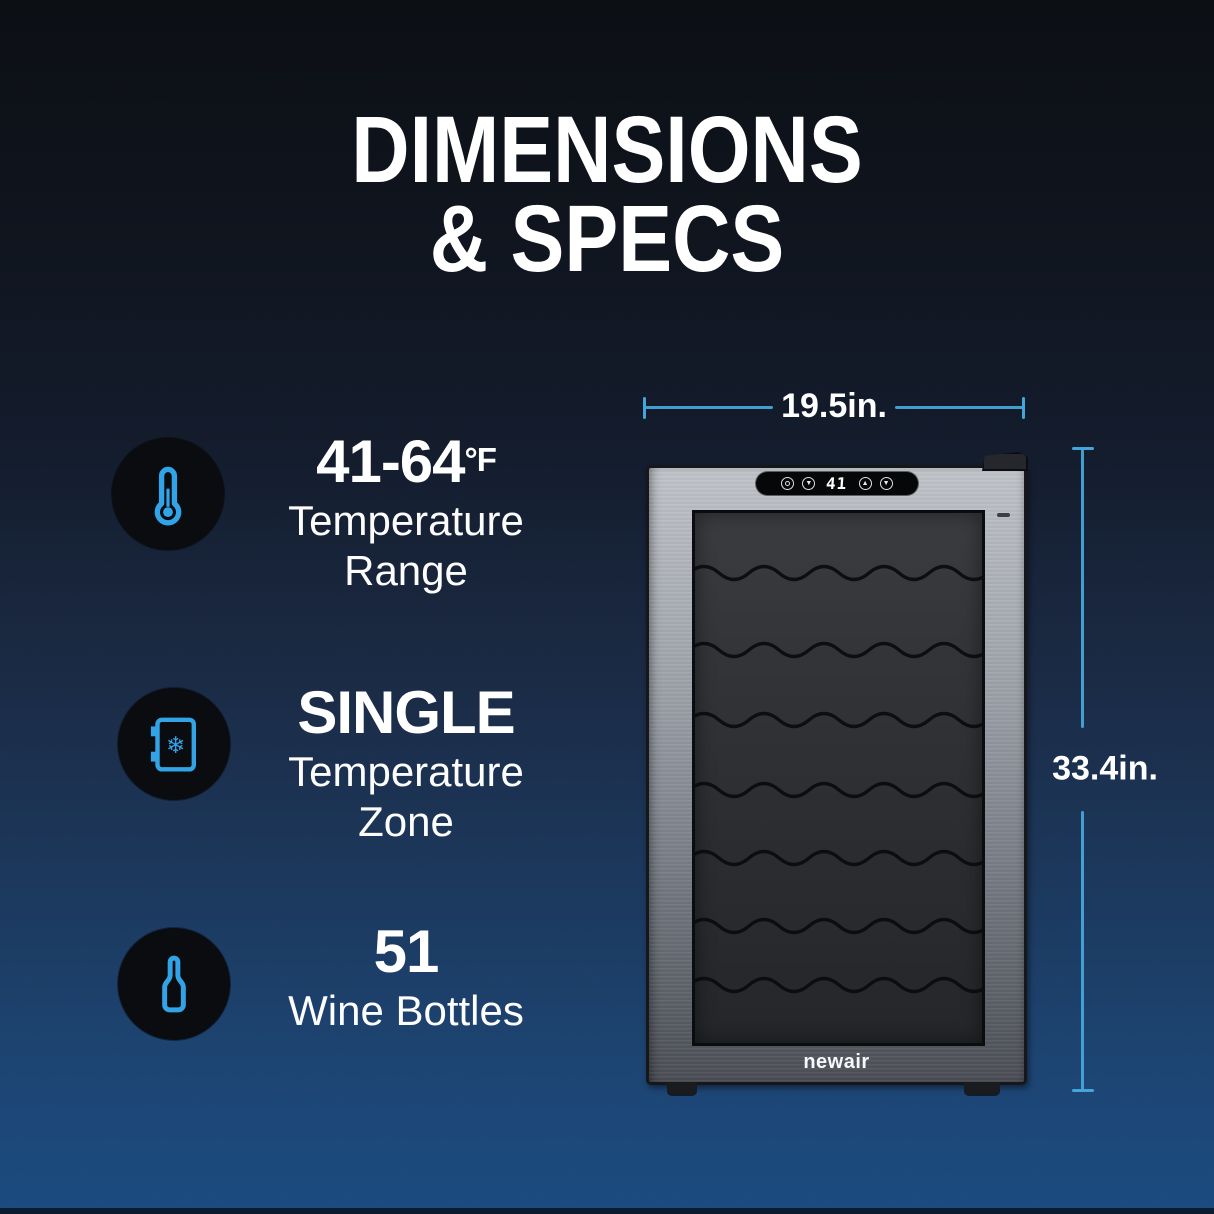 The width and height of the screenshot is (1214, 1214). I want to click on spec-value-zone: SINGLE, so click(406, 712).